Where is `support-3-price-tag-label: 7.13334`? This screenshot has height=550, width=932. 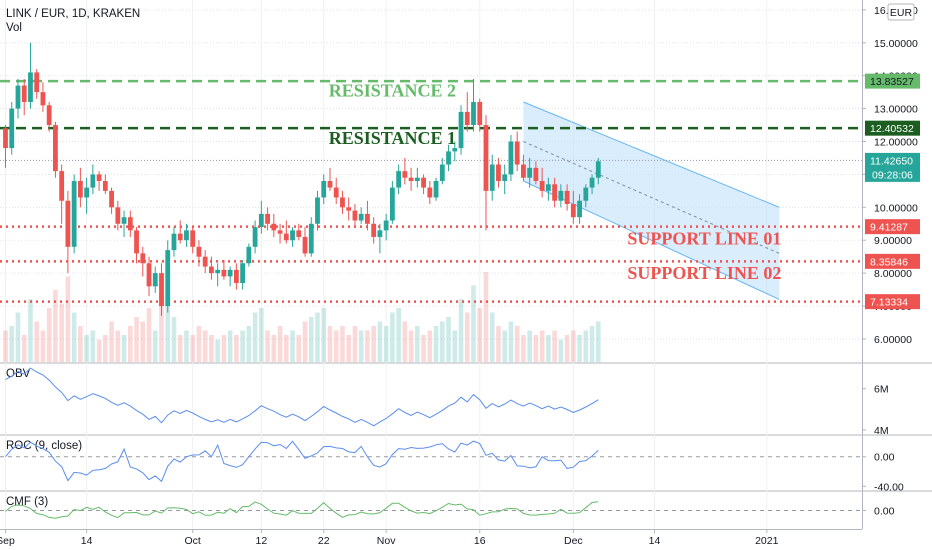 support-3-price-tag-label: 7.13334 is located at coordinates (889, 303).